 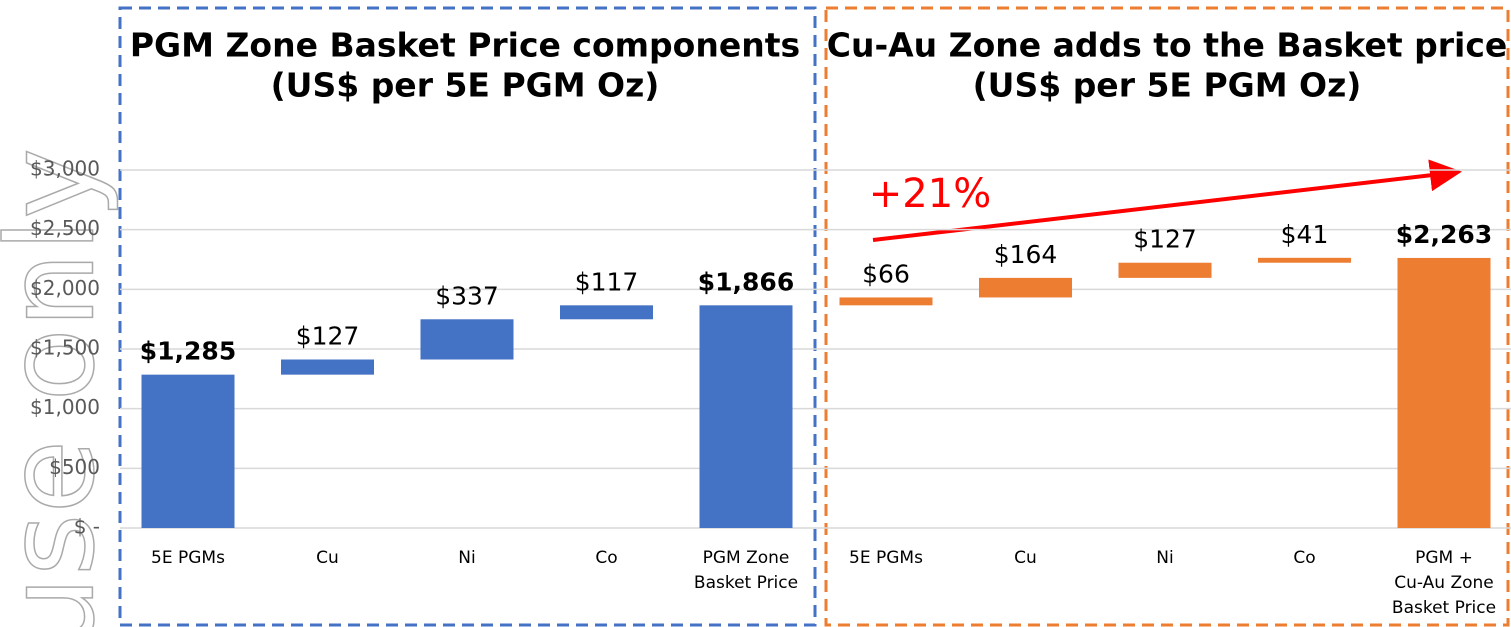 I want to click on x-tick-label: Cu-Au Zone, so click(x=1444, y=583).